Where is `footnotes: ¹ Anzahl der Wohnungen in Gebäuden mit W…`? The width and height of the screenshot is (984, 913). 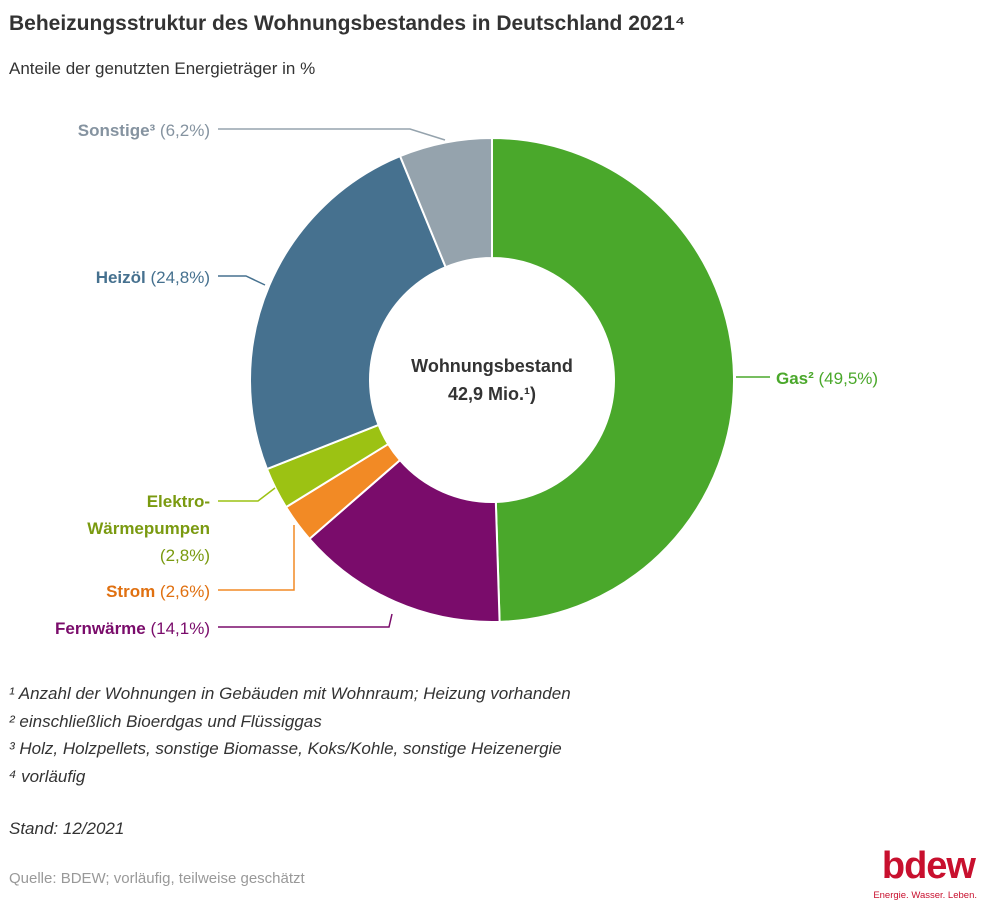 footnotes: ¹ Anzahl der Wohnungen in Gebäuden mit W… is located at coordinates (290, 735).